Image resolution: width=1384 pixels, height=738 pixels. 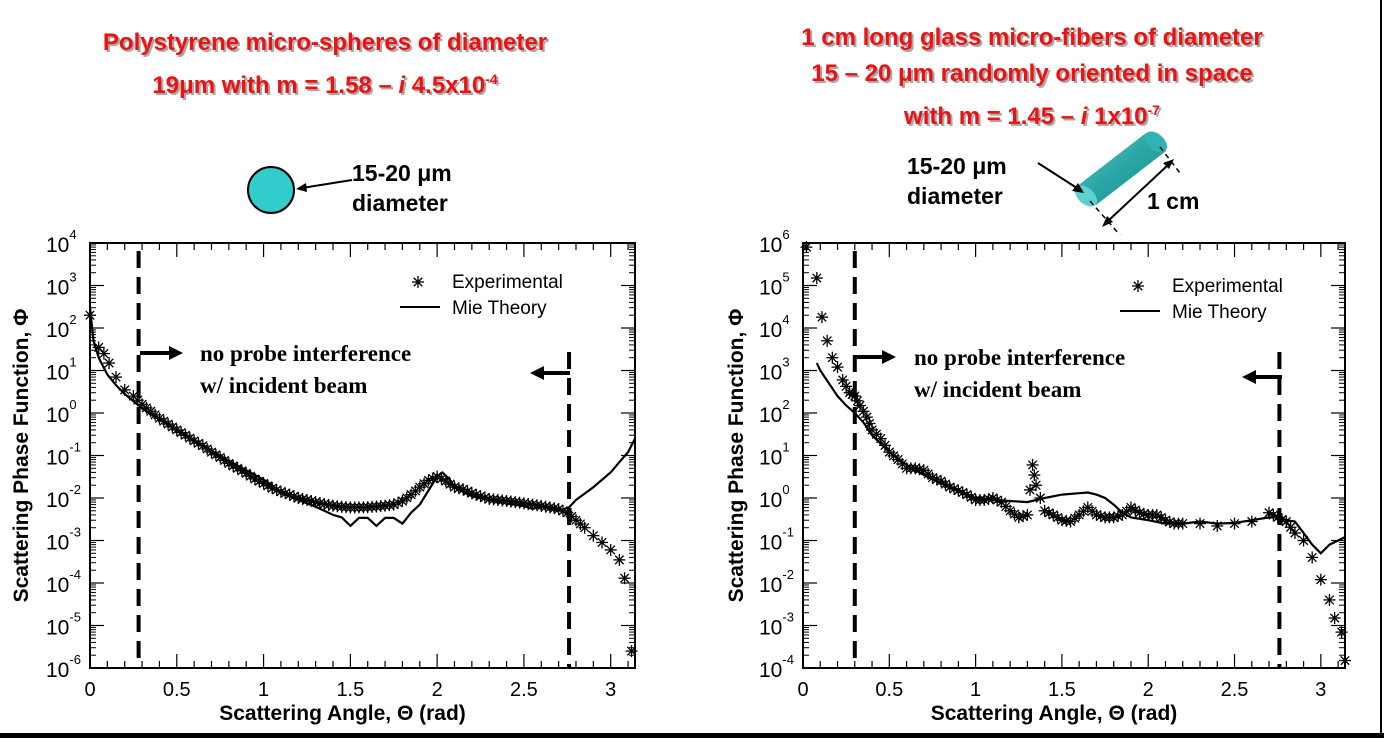 I want to click on chart1-y-tick-exponent: 3, so click(x=785, y=362).